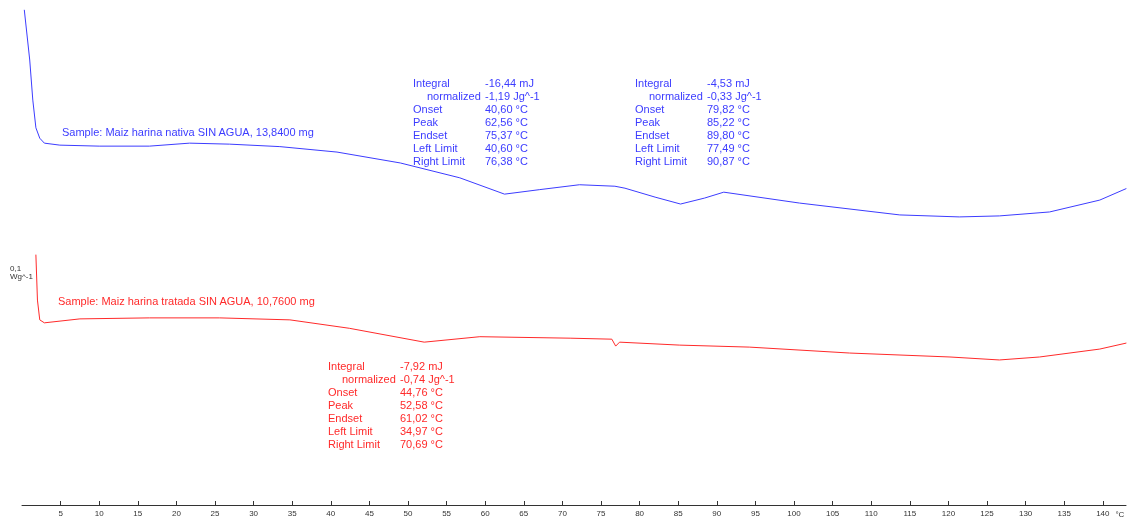 The height and width of the screenshot is (522, 1132). Describe the element at coordinates (215, 513) in the screenshot. I see `x-tick-label: 25` at that location.